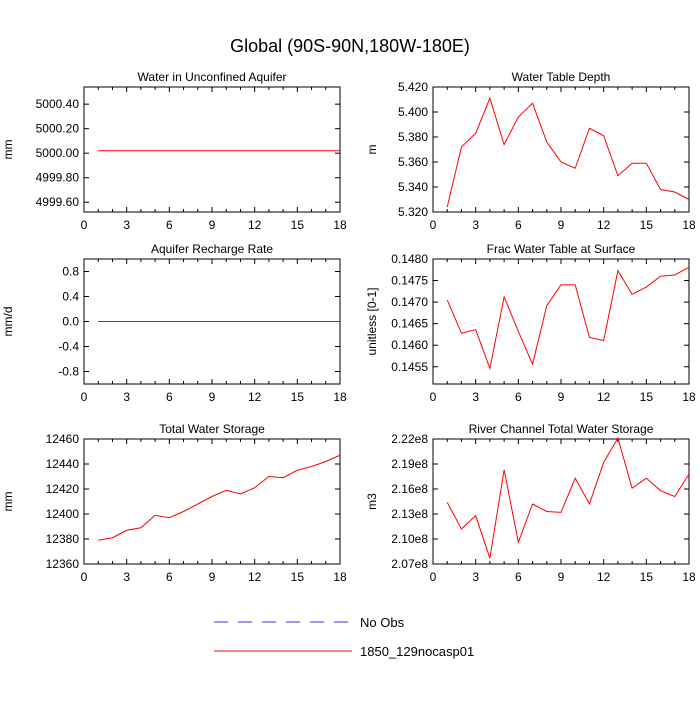 The height and width of the screenshot is (705, 700). I want to click on y-tick-label: 4999.80, so click(58, 178).